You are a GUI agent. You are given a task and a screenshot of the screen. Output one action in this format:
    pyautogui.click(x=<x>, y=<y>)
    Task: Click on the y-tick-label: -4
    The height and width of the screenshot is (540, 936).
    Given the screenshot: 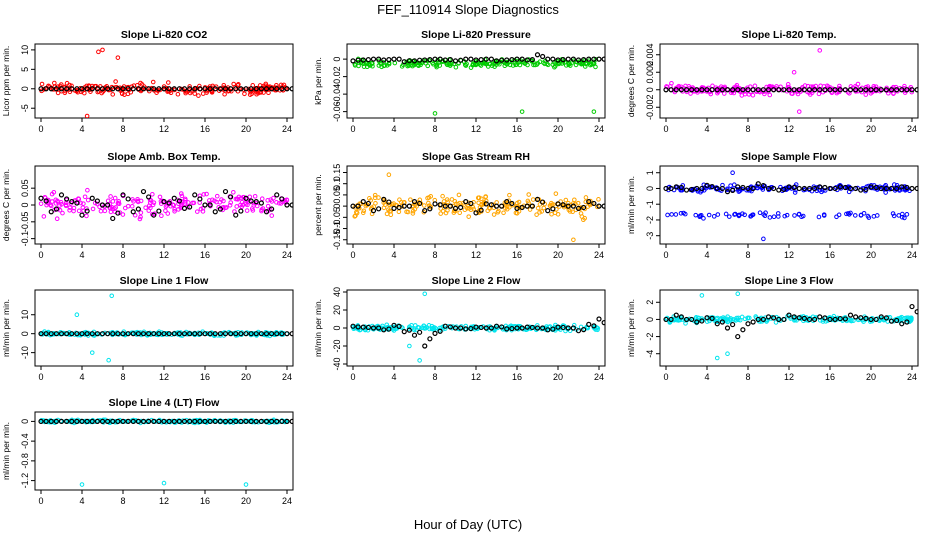 What is the action you would take?
    pyautogui.click(x=650, y=354)
    